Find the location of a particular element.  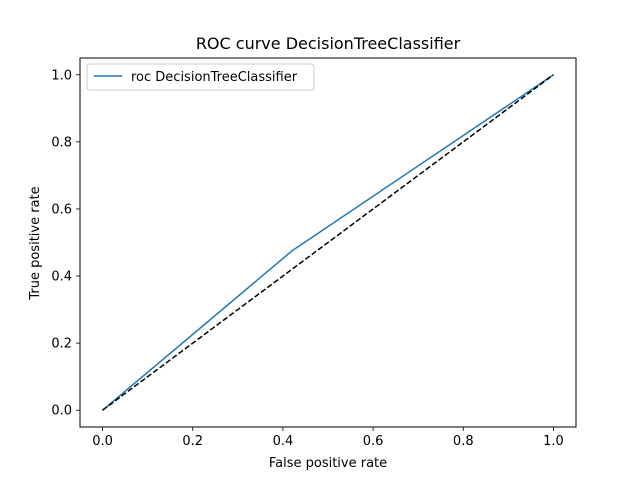

x-axis-label: False positive rate is located at coordinates (328, 463).